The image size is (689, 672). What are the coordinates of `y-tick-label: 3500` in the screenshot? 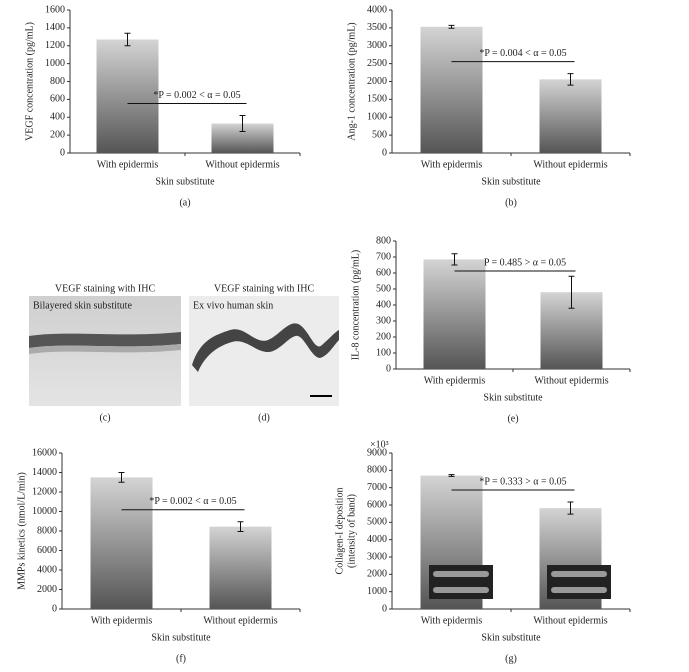 It's located at (377, 27).